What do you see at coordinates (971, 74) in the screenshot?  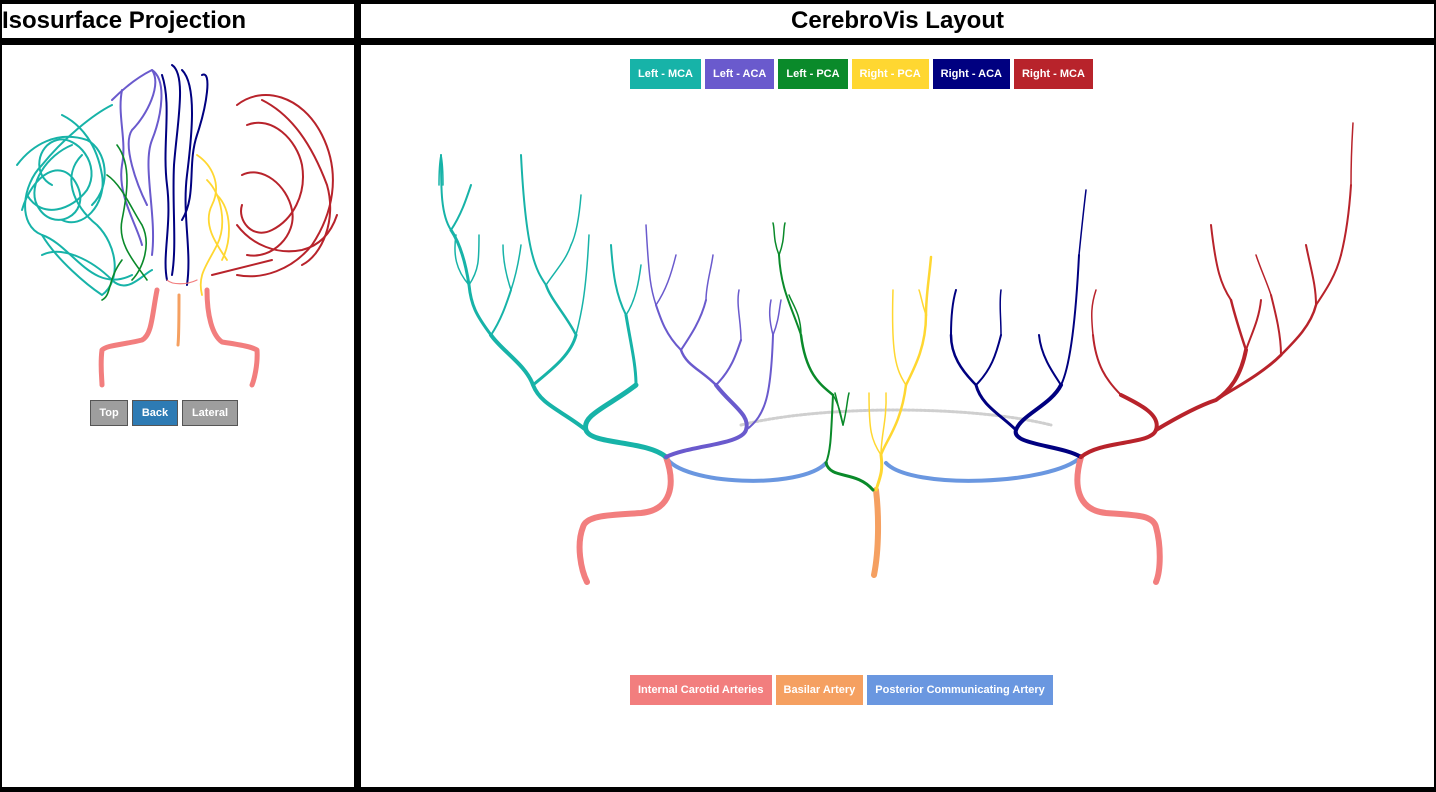 I see `legend-right-aca: Right - ACA` at bounding box center [971, 74].